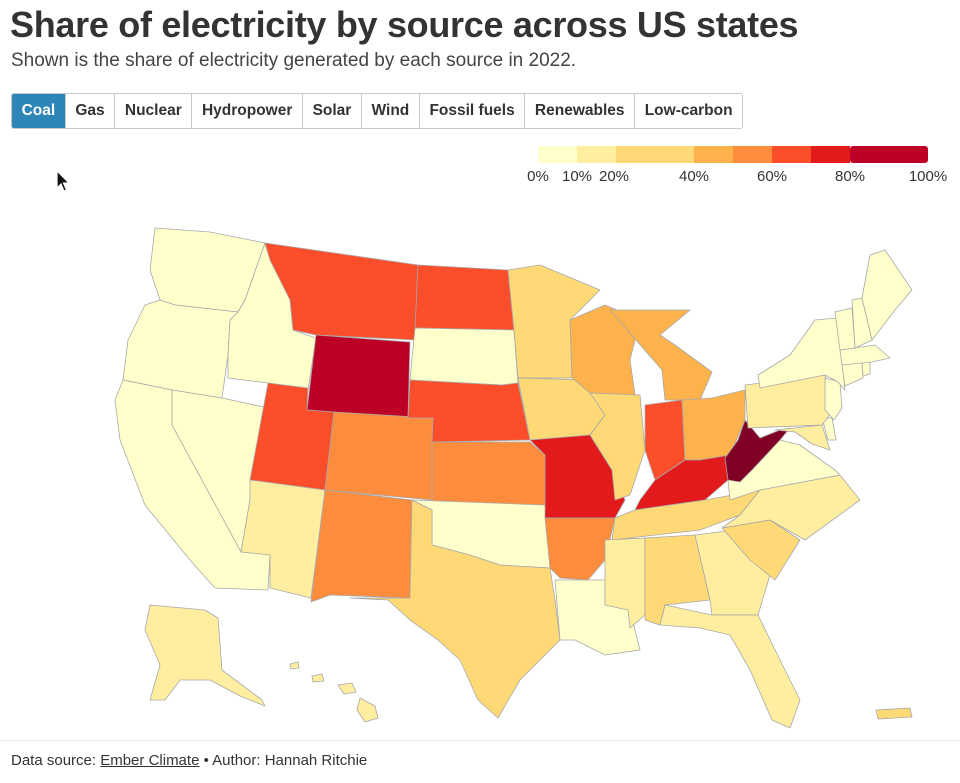  What do you see at coordinates (801, 354) in the screenshot?
I see `state-new-york` at bounding box center [801, 354].